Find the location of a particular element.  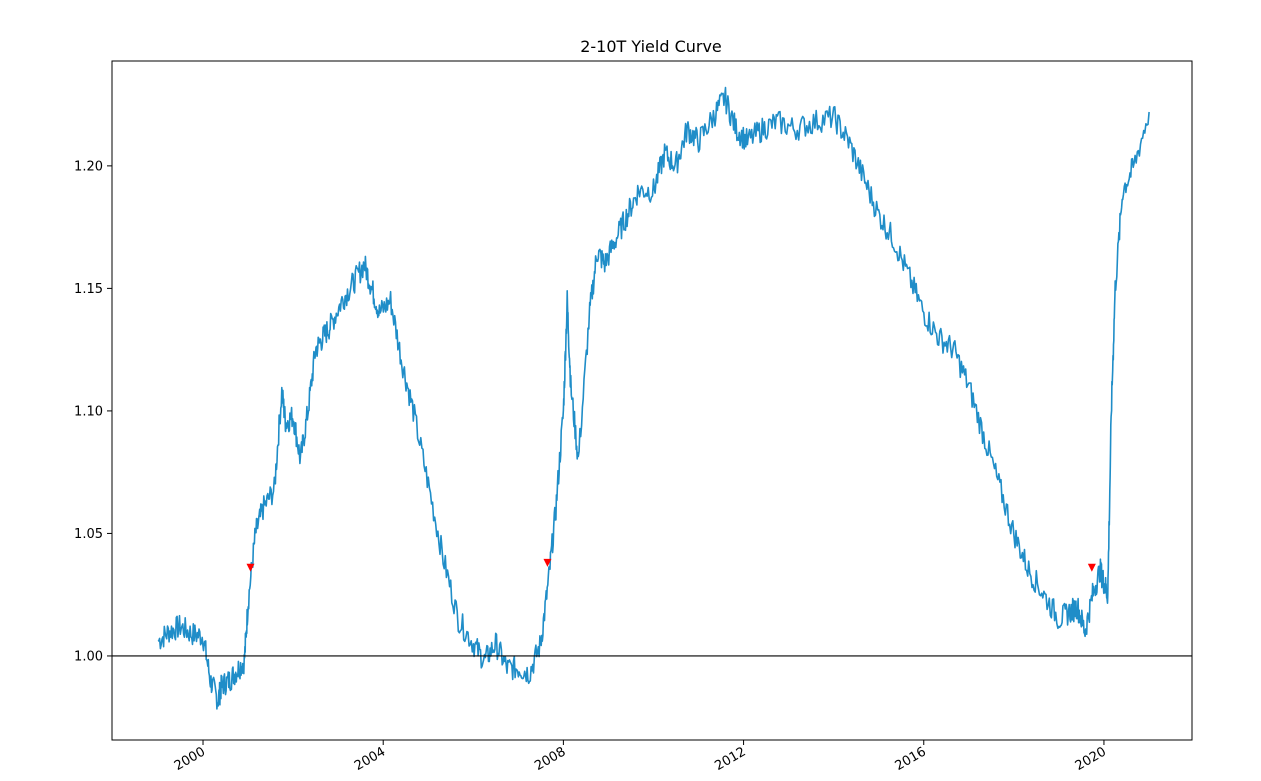

y-tick-label-0: 1.00 is located at coordinates (88, 656).